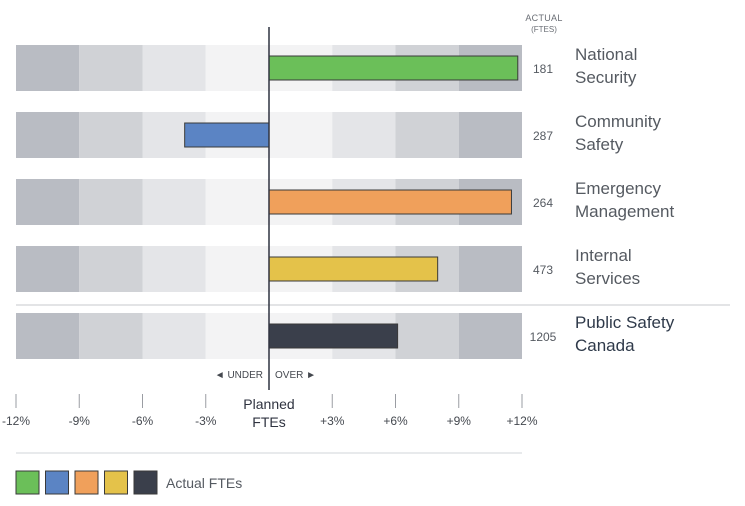 The height and width of the screenshot is (506, 745). What do you see at coordinates (544, 29) in the screenshot?
I see `actual-header-units: (FTES)` at bounding box center [544, 29].